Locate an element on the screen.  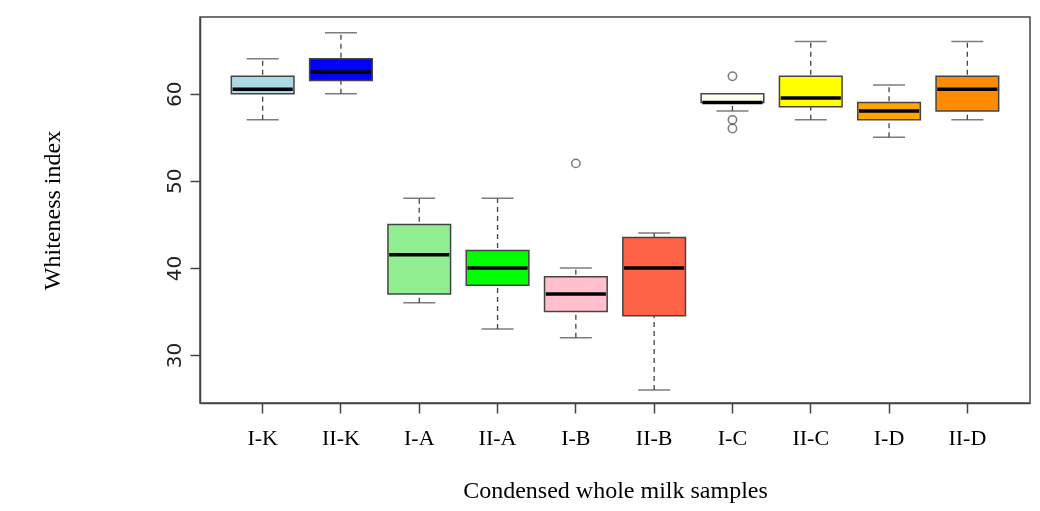
x-tick-label: II-A is located at coordinates (497, 437).